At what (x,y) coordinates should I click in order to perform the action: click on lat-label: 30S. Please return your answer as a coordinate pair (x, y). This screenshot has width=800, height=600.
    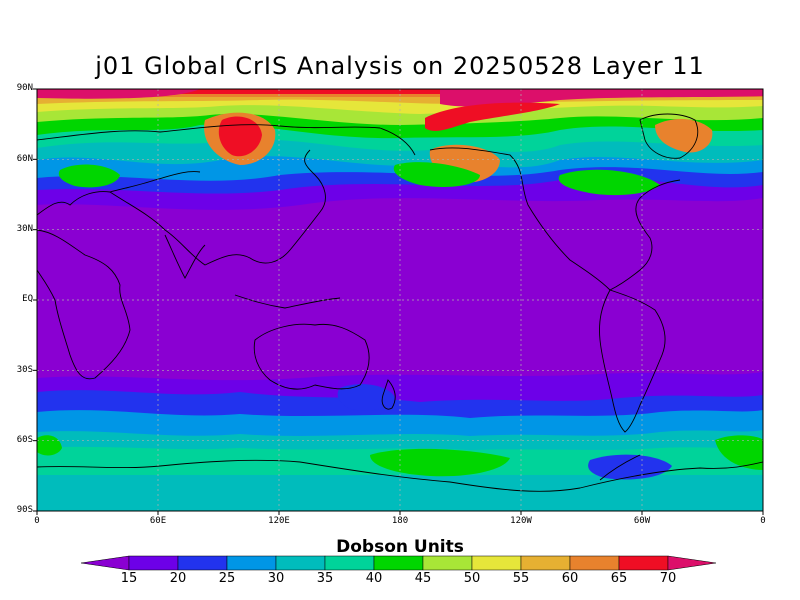
    Looking at the image, I should click on (24, 370).